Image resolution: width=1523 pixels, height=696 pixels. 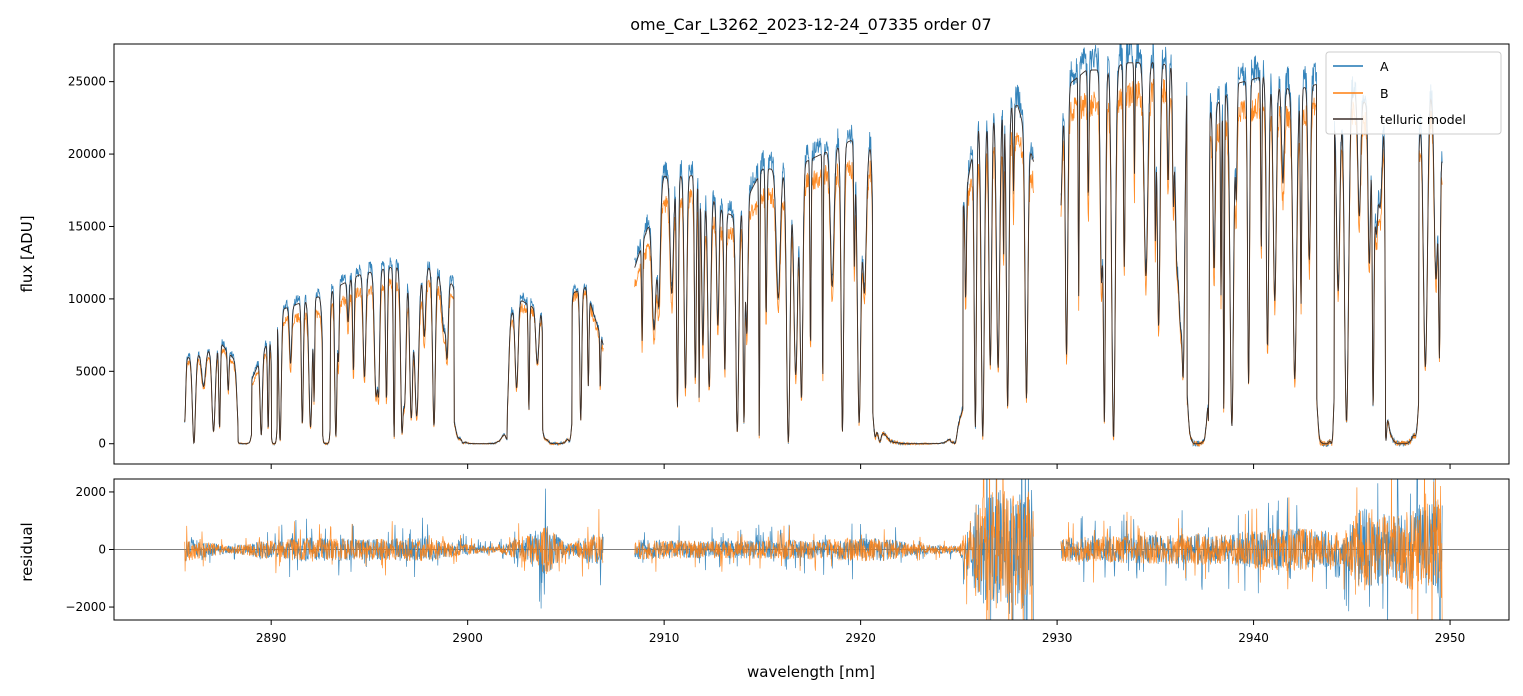 I want to click on x-tick-label: 2900, so click(x=467, y=638).